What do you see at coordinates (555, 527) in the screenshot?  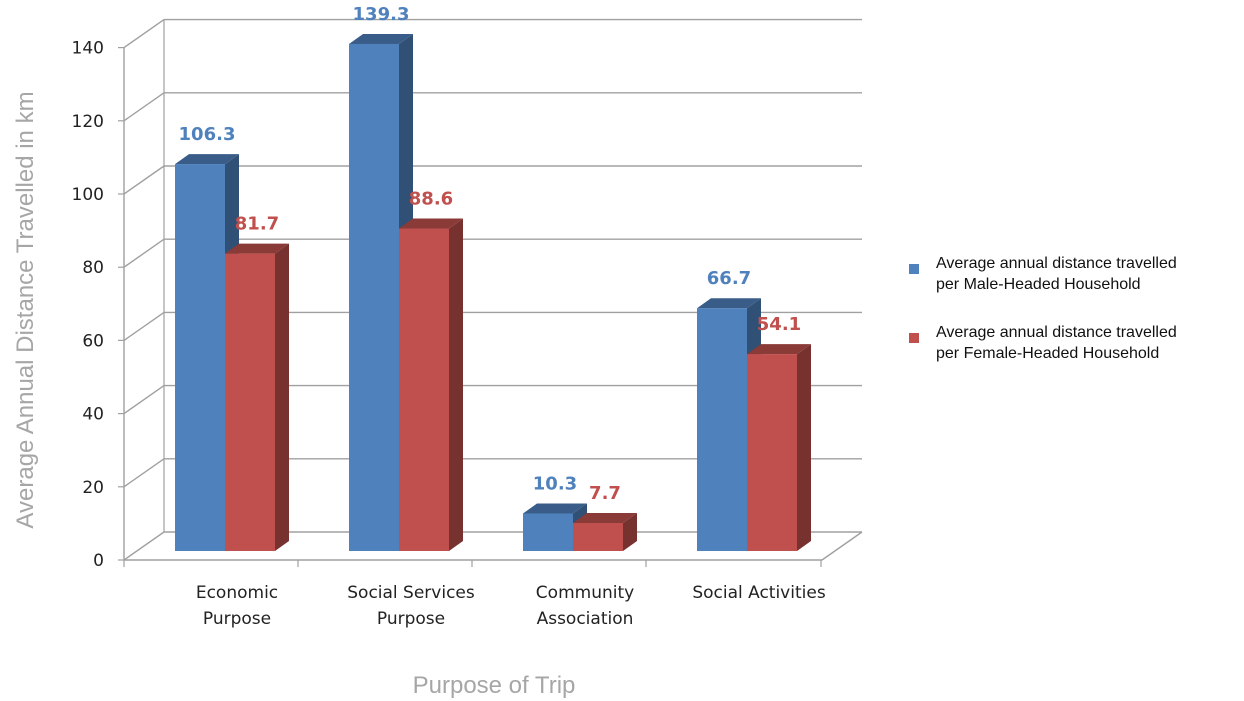 I see `bar-male` at bounding box center [555, 527].